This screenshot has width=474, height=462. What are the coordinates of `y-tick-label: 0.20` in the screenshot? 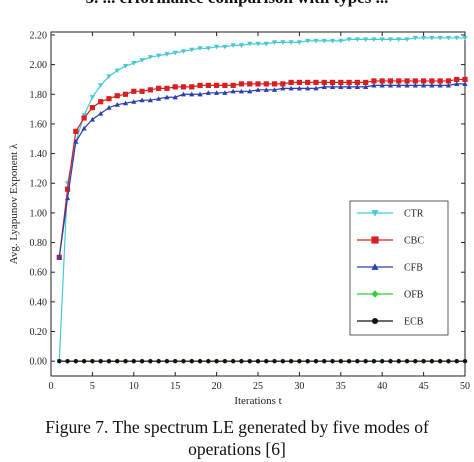 It's located at (39, 332).